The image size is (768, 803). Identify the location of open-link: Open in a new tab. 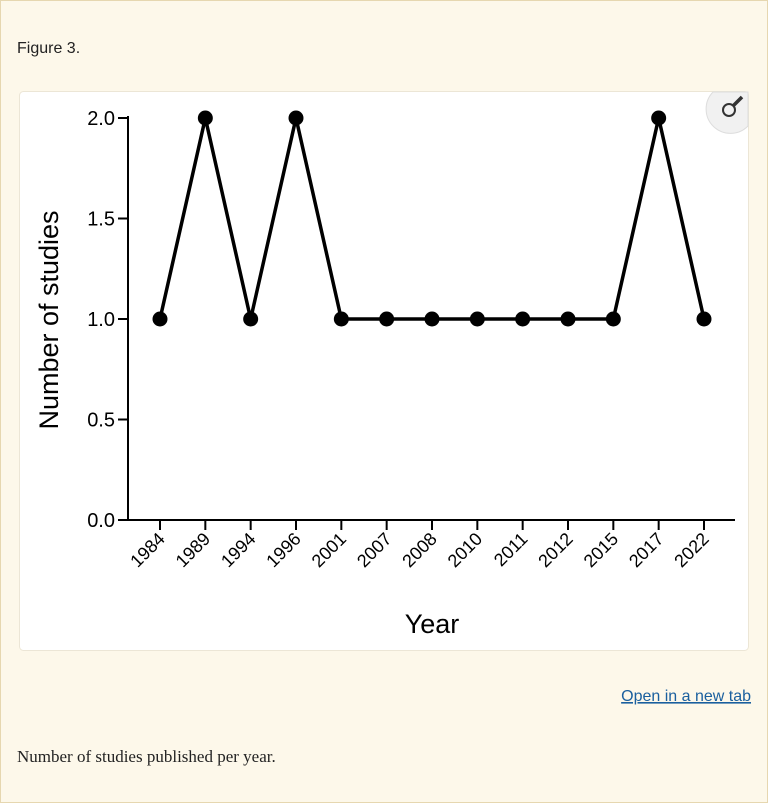
(686, 696).